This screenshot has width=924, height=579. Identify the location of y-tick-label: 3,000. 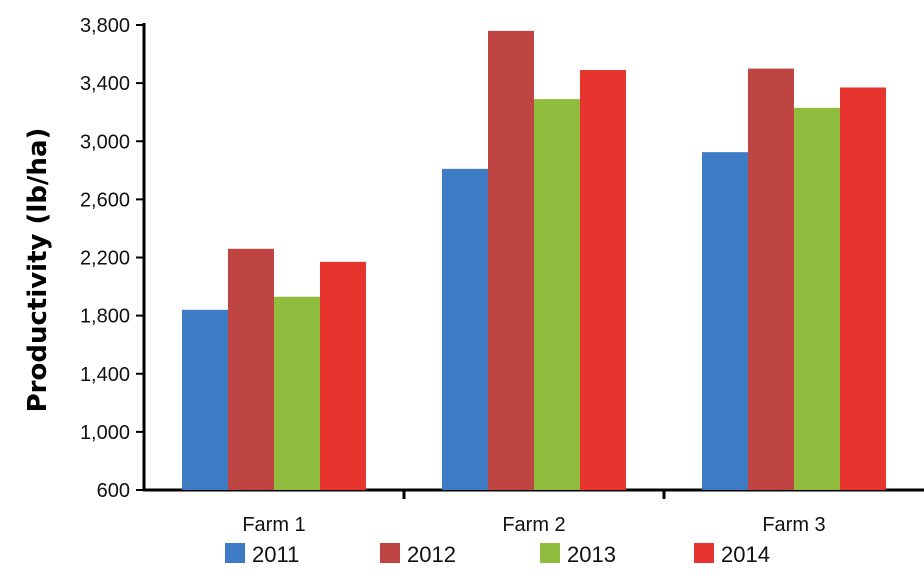
(105, 142).